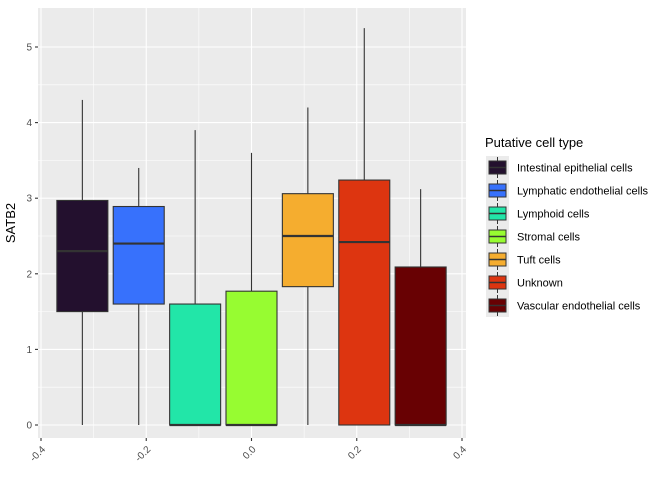  I want to click on legend-item: Lymphoid cells, so click(538, 213).